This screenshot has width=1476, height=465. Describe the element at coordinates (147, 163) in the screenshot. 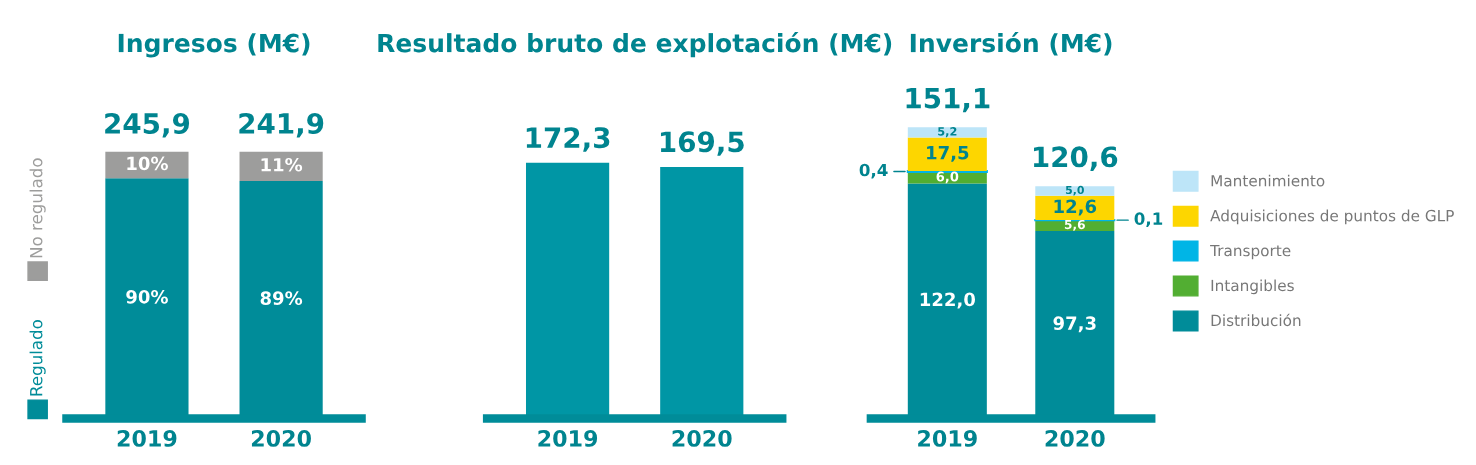

I see `data-label: 10%` at that location.